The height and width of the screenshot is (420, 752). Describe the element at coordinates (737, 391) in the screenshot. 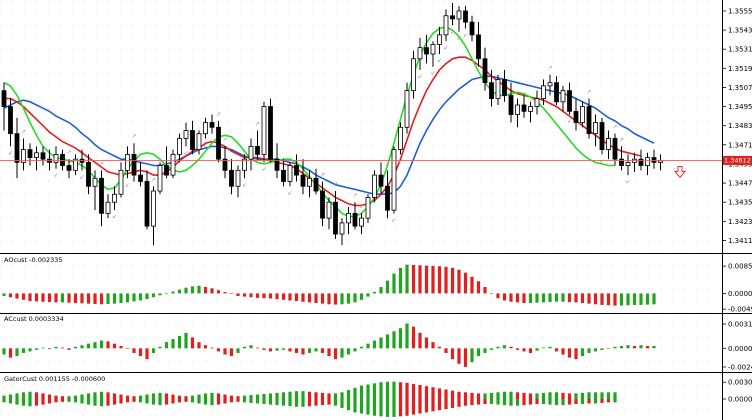

I see `gator-axis: 0.003000 0.000000` at that location.